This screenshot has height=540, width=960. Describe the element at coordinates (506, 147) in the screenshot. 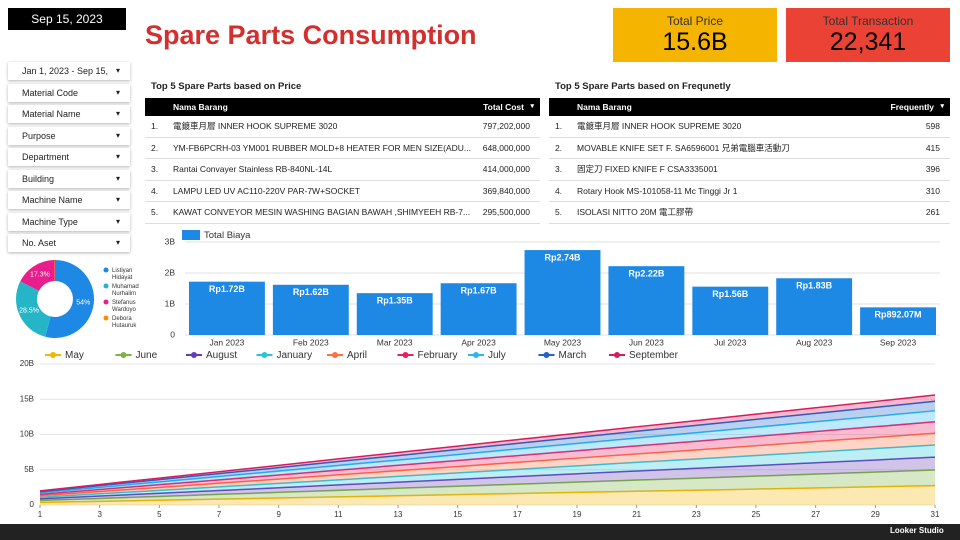

I see `cell: 648,000,000` at that location.